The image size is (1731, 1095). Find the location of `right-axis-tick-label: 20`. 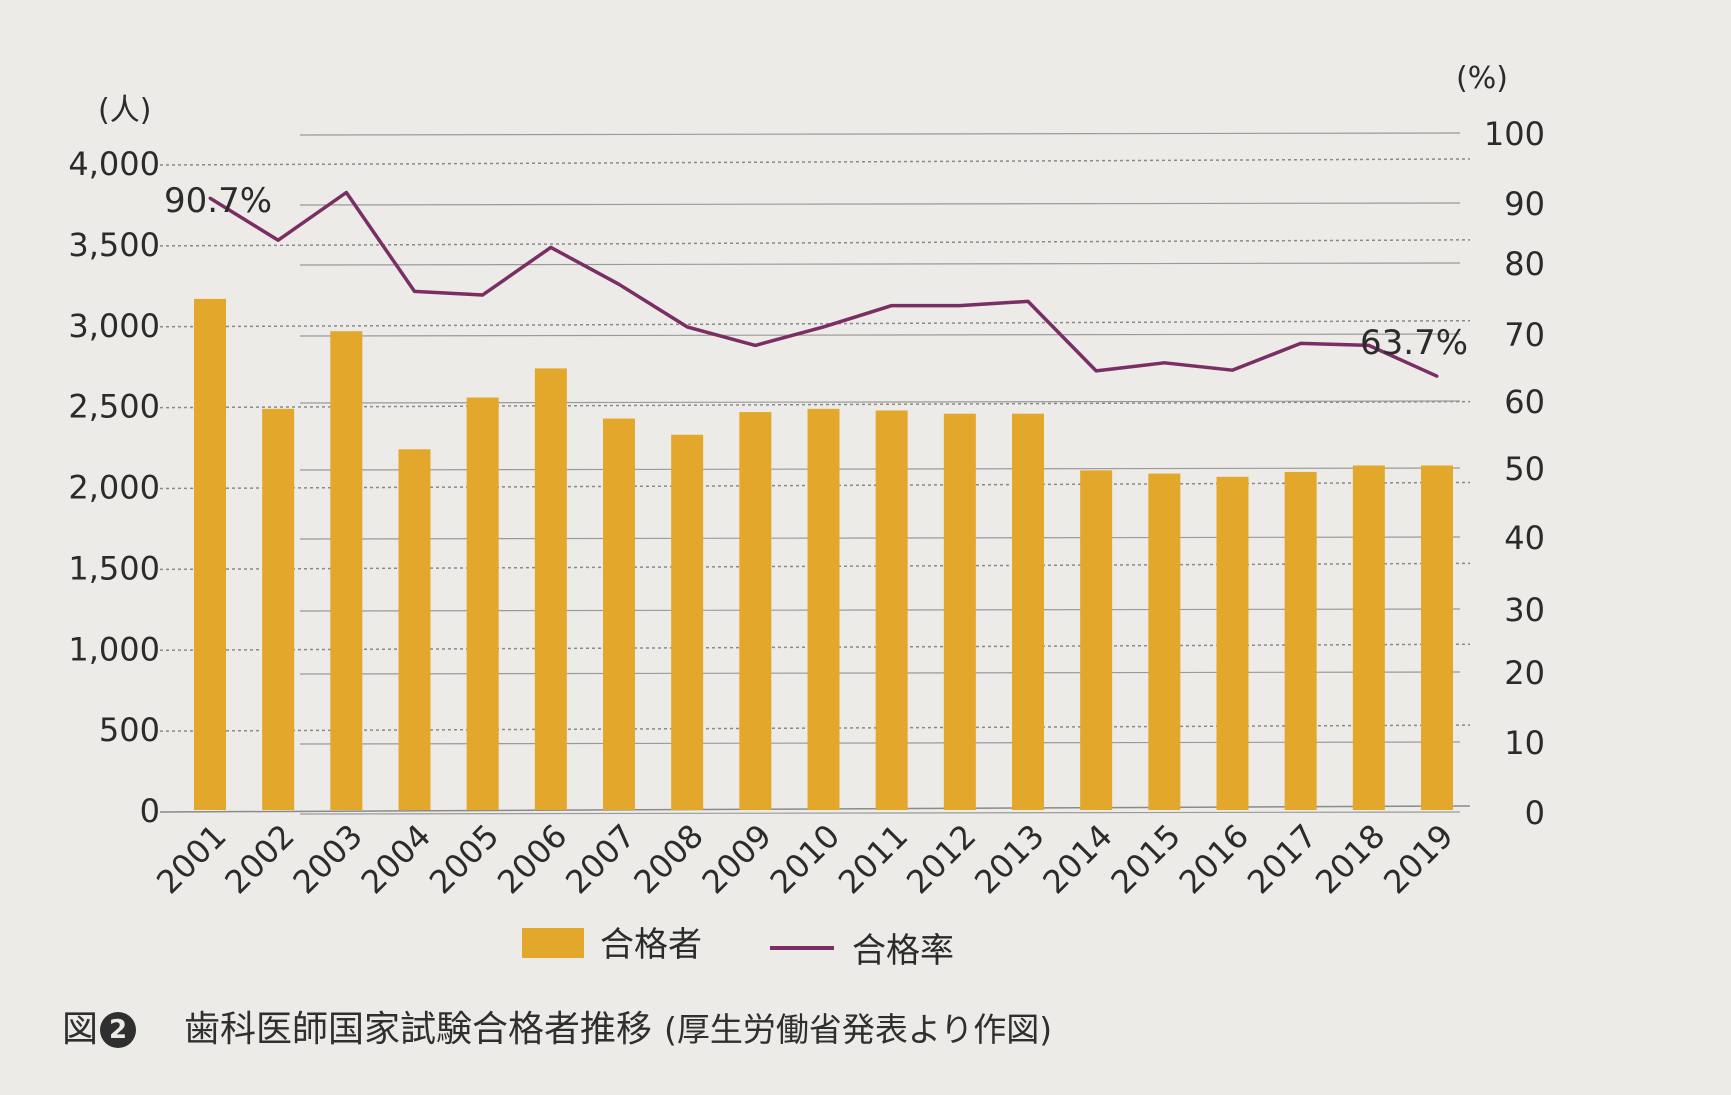

right-axis-tick-label: 20 is located at coordinates (1524, 673).